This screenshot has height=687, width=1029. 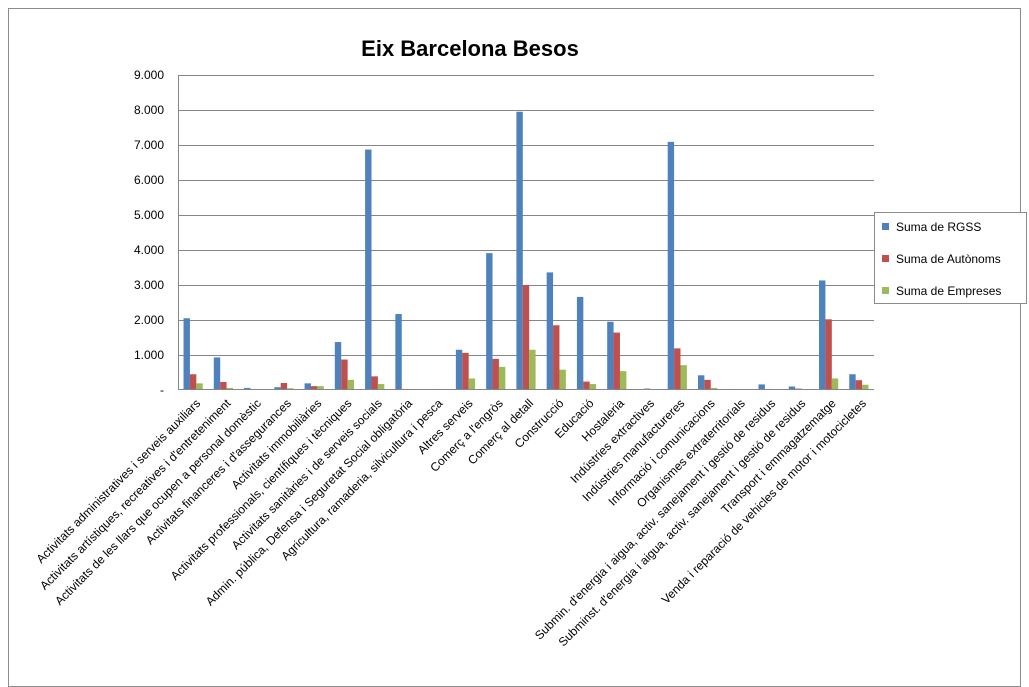 I want to click on y-tick-label: 9.000, so click(x=149, y=75).